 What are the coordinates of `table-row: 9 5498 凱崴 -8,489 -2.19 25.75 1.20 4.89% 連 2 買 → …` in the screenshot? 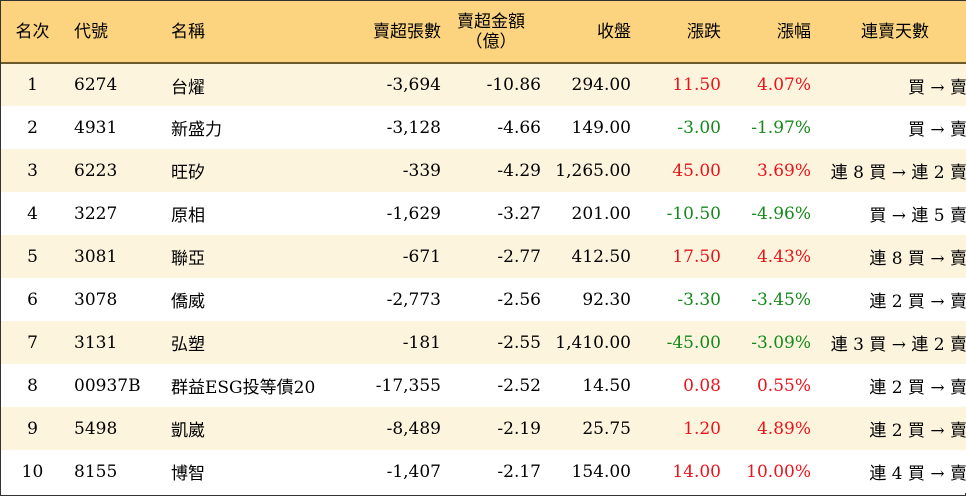 It's located at (483, 428).